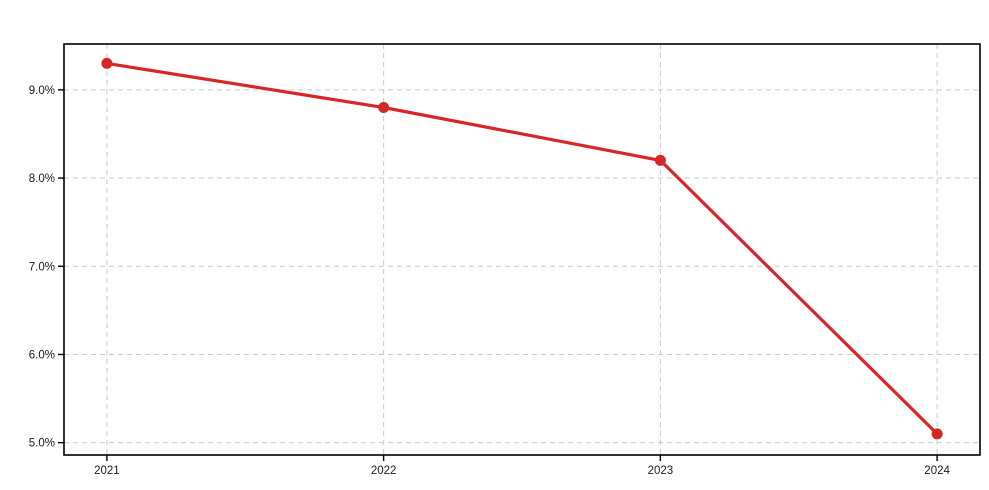 The image size is (989, 490). What do you see at coordinates (661, 471) in the screenshot?
I see `x-tick-label: 2023` at bounding box center [661, 471].